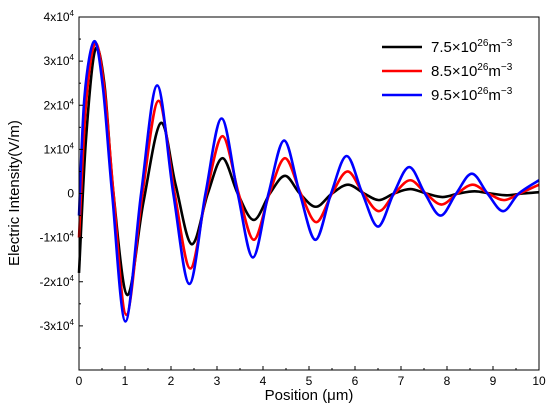  I want to click on y-tick-label: -1x10⁴, so click(57, 237).